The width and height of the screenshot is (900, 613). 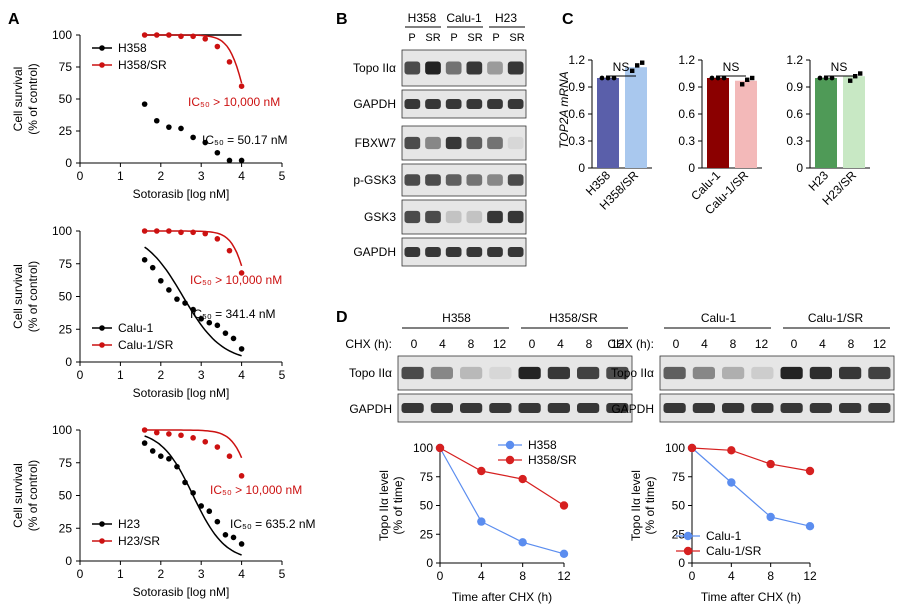 I want to click on d-x-tick-label: 8, so click(x=770, y=576).